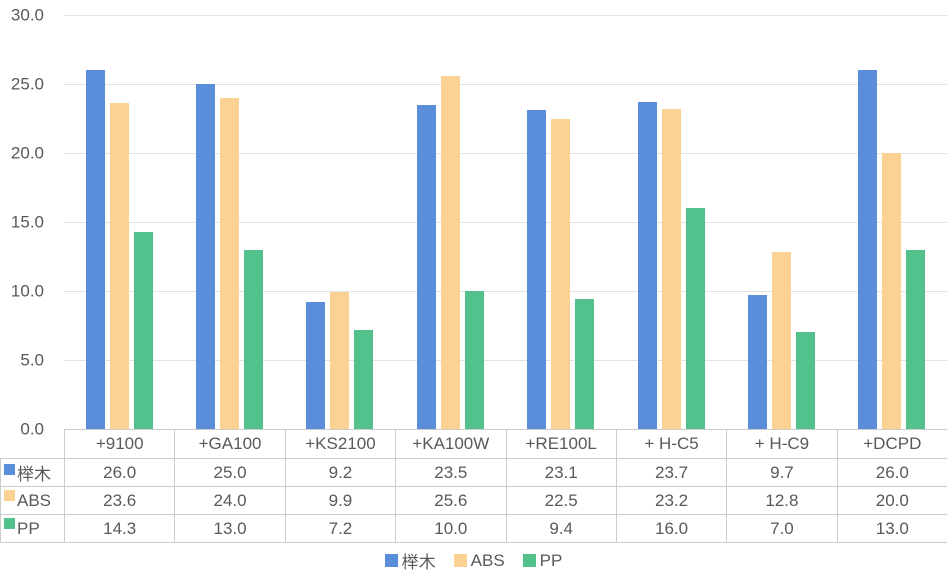 The height and width of the screenshot is (578, 947). What do you see at coordinates (782, 472) in the screenshot?
I see `value-cell: 9.7` at bounding box center [782, 472].